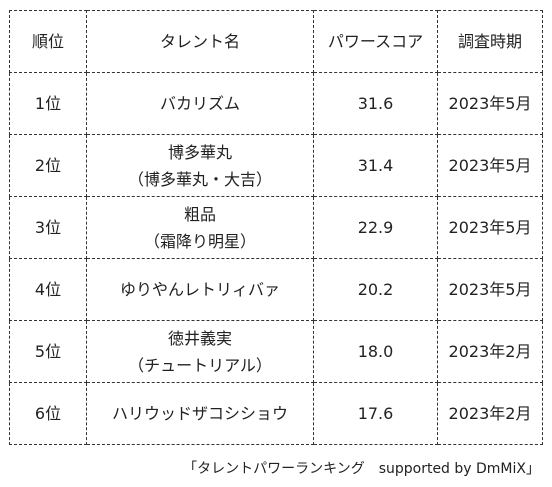 Image resolution: width=552 pixels, height=487 pixels. What do you see at coordinates (48, 351) in the screenshot?
I see `rank-cell: 5位` at bounding box center [48, 351].